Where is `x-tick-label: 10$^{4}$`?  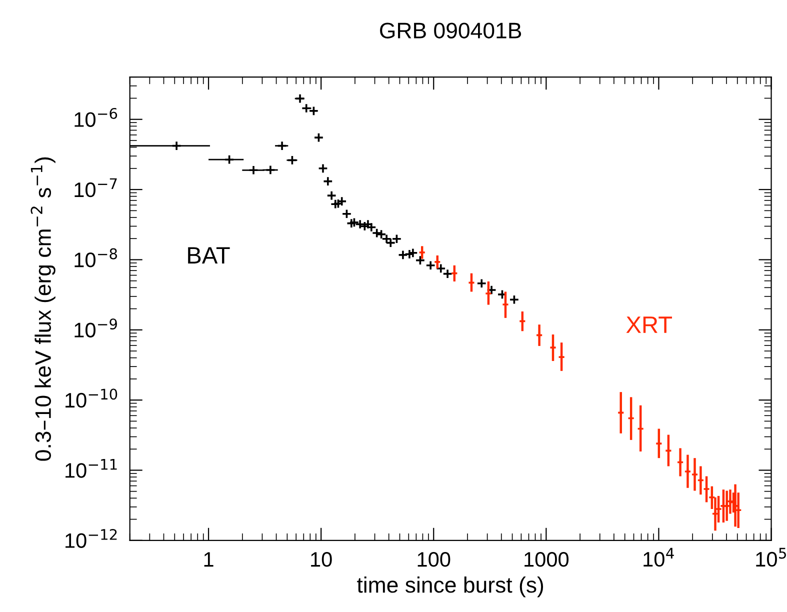
x-tick-label: 10$^{4}$ is located at coordinates (659, 557).